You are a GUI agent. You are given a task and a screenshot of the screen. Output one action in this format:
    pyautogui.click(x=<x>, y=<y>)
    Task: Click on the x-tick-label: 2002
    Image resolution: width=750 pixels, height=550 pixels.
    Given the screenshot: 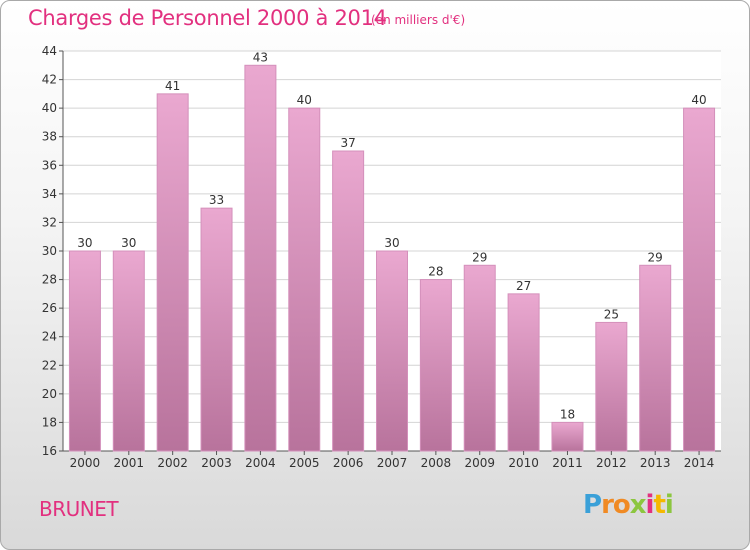 What is the action you would take?
    pyautogui.click(x=172, y=463)
    